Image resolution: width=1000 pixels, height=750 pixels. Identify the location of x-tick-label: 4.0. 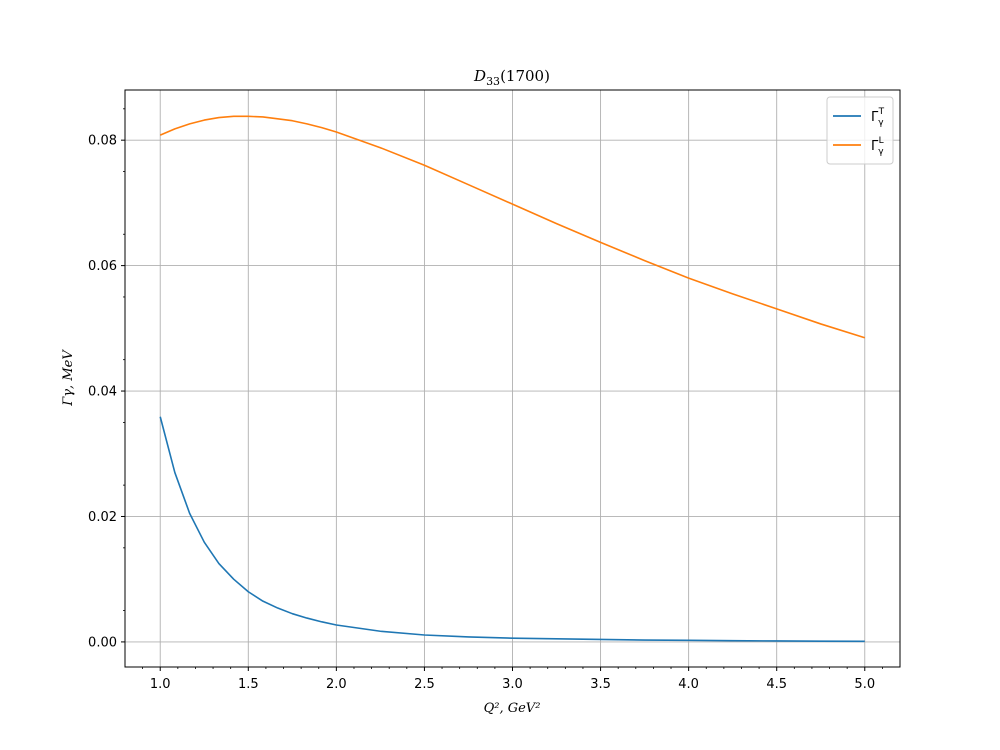
(688, 684).